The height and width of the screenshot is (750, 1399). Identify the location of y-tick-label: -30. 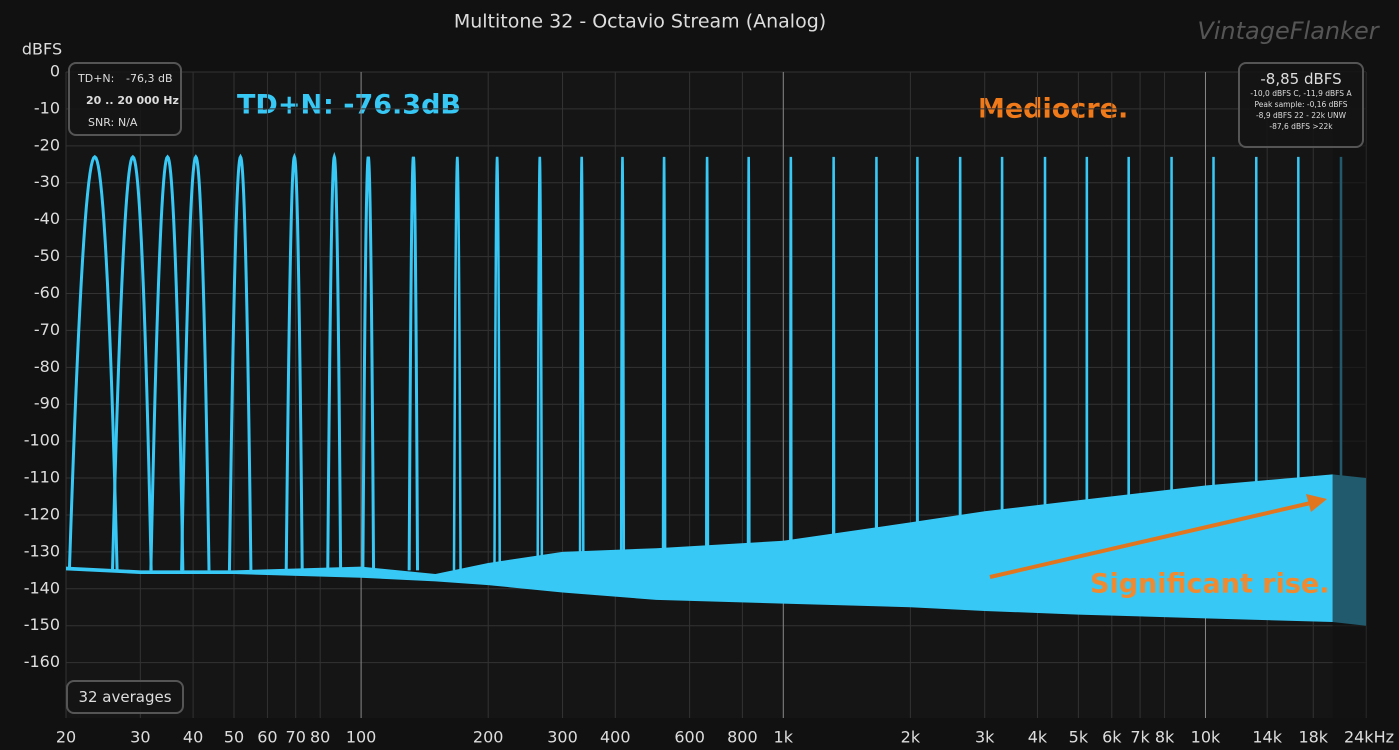
(47, 181).